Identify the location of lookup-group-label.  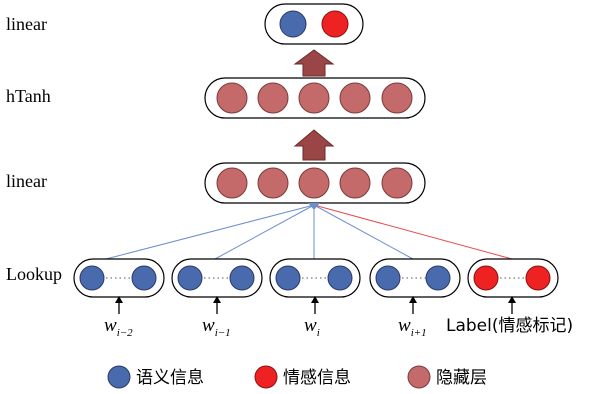
(513, 278).